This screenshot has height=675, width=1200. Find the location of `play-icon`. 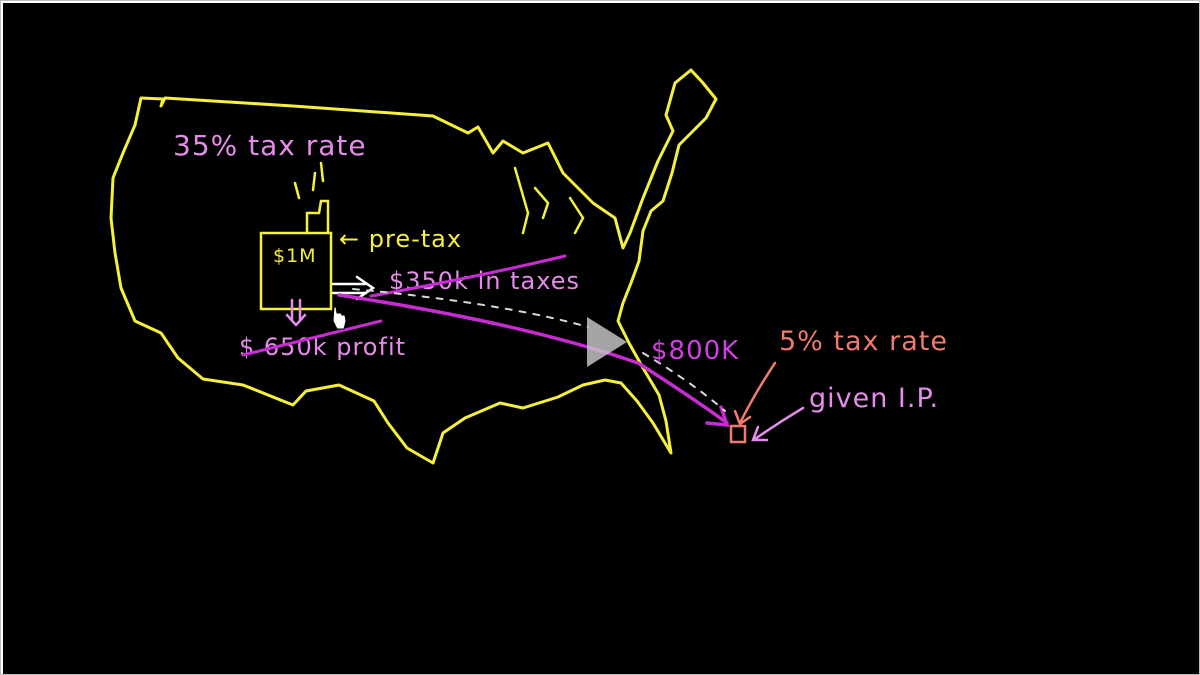

play-icon is located at coordinates (607, 342).